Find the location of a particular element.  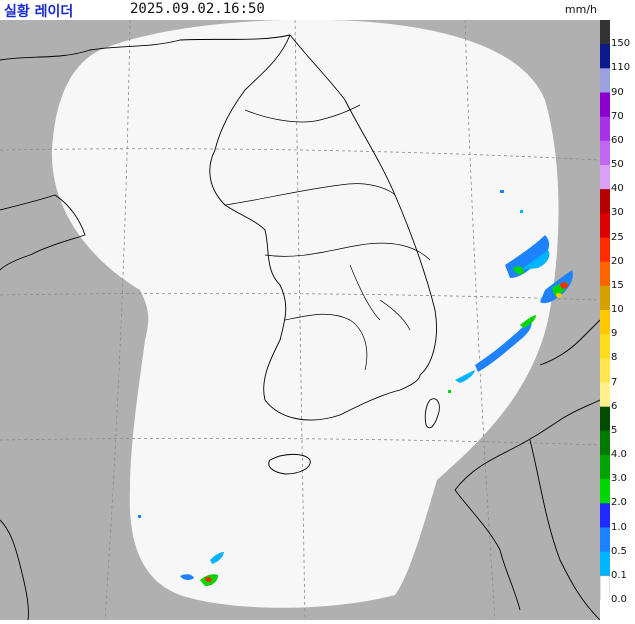

legend-label: 10 is located at coordinates (617, 309).